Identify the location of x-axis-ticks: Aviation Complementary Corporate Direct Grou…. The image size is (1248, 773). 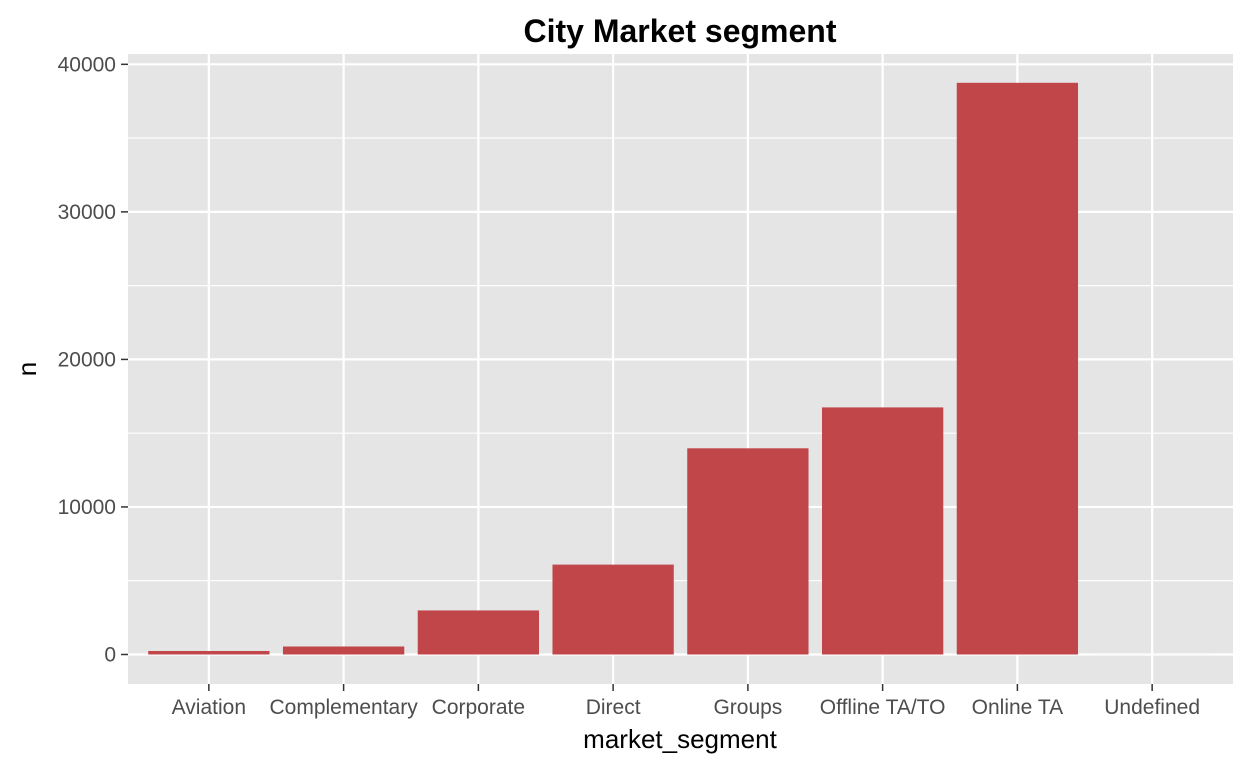
(686, 701).